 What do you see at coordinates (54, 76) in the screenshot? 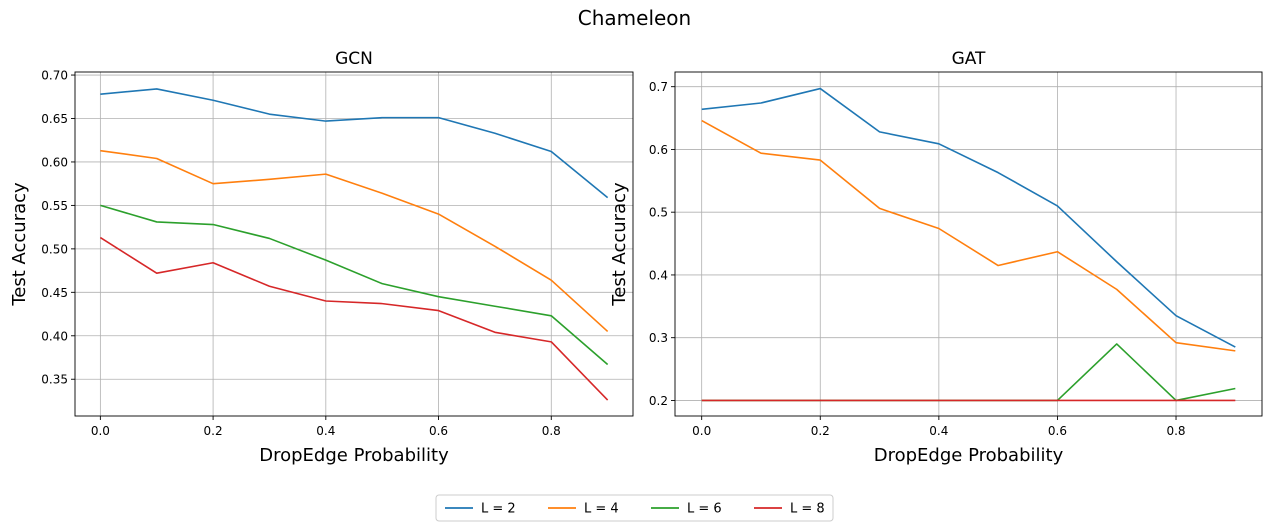
I see `y-tick-label: 0.70` at bounding box center [54, 76].